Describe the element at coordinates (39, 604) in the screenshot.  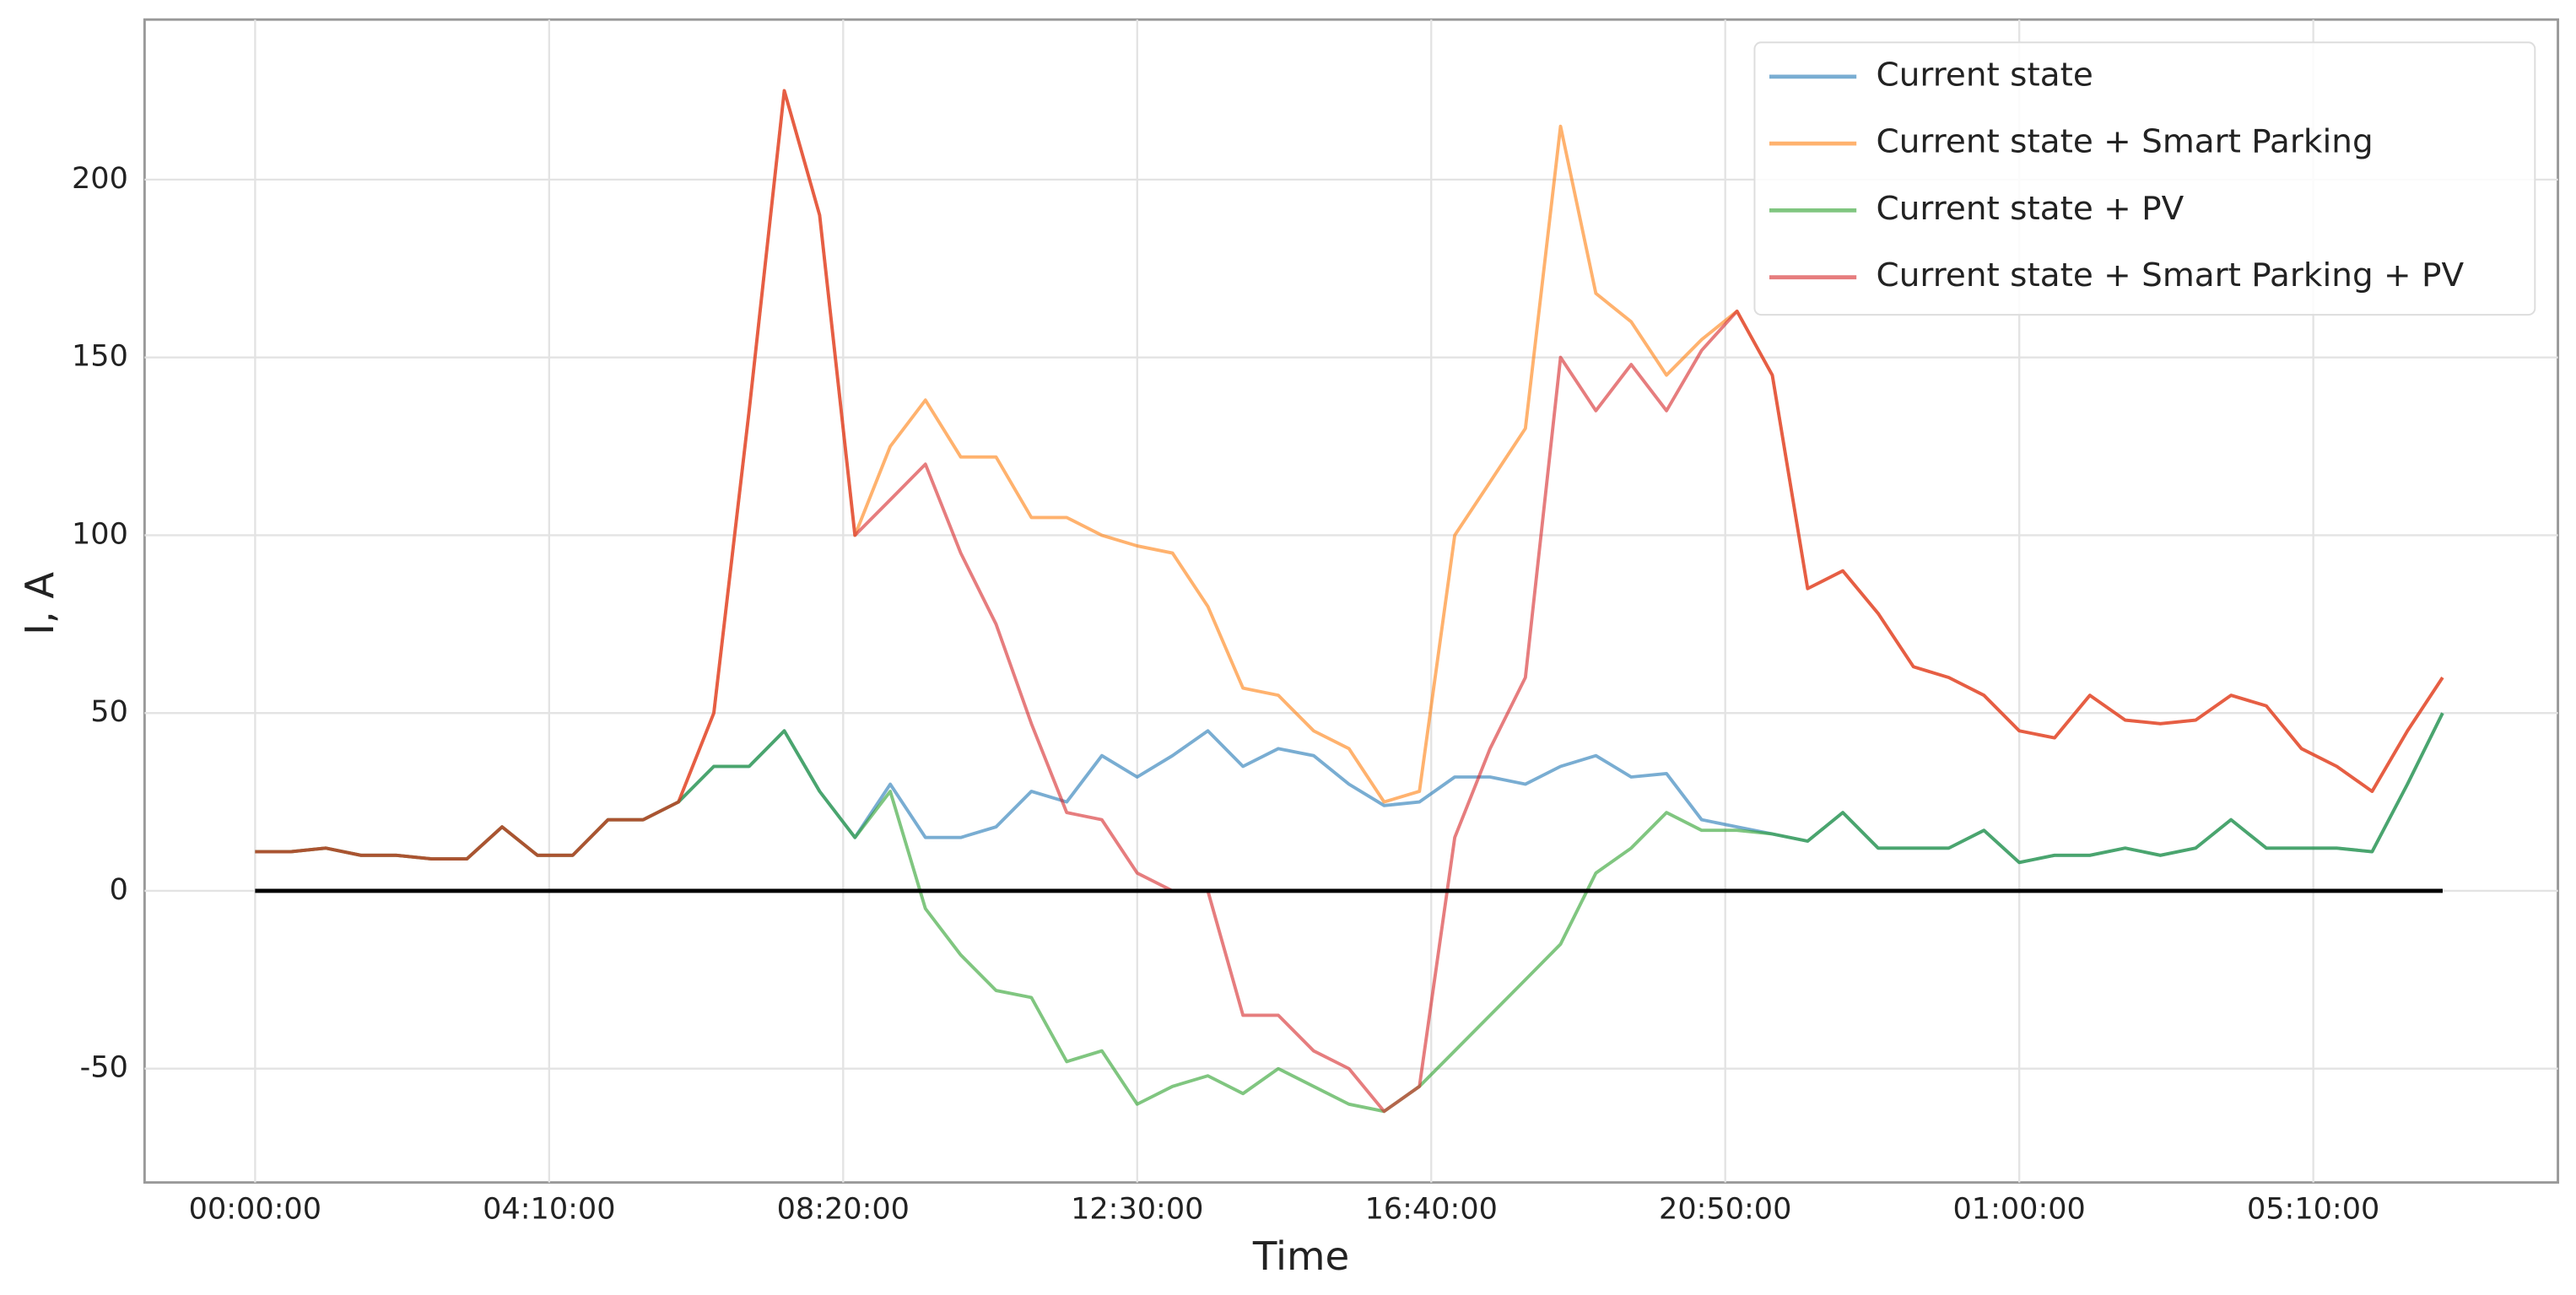
I see `y-axis-label: I, A` at that location.